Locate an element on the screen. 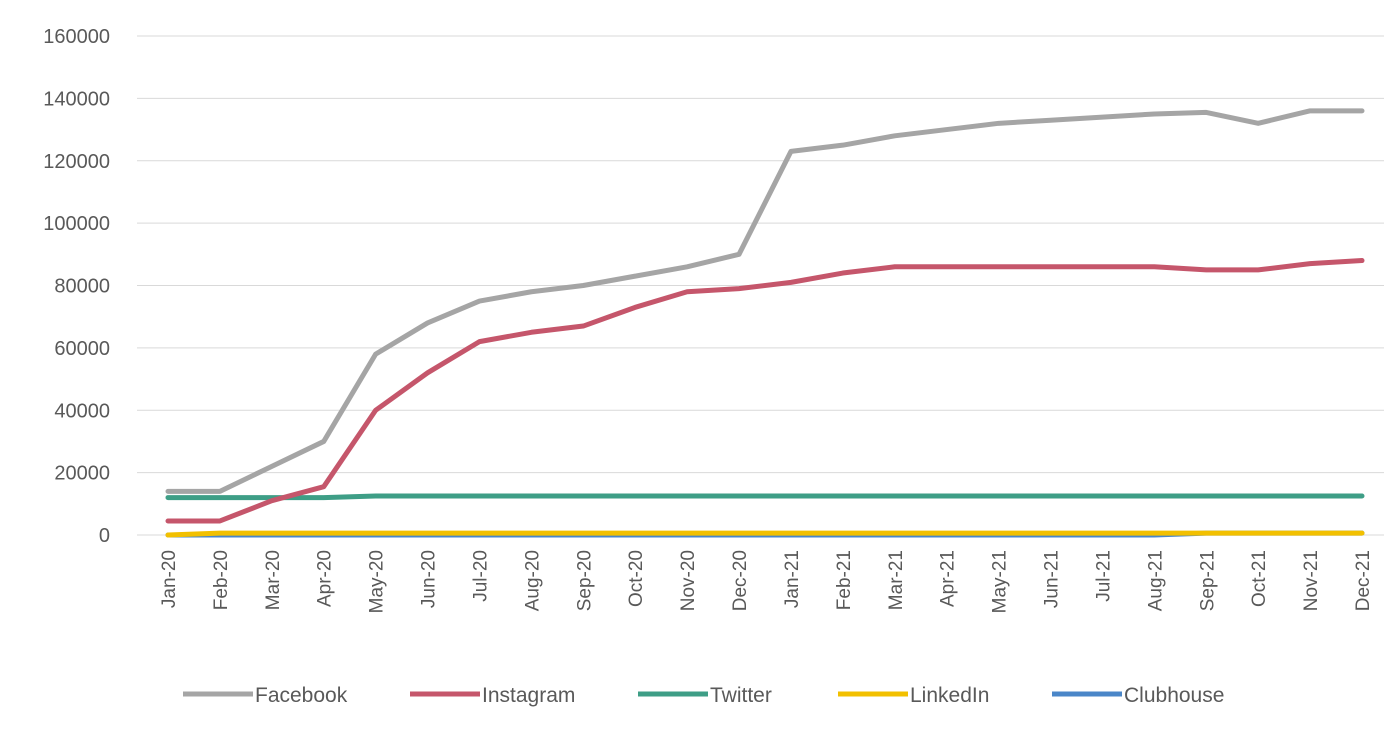 The height and width of the screenshot is (734, 1384). x-tick-label: Jul-21 is located at coordinates (1103, 576).